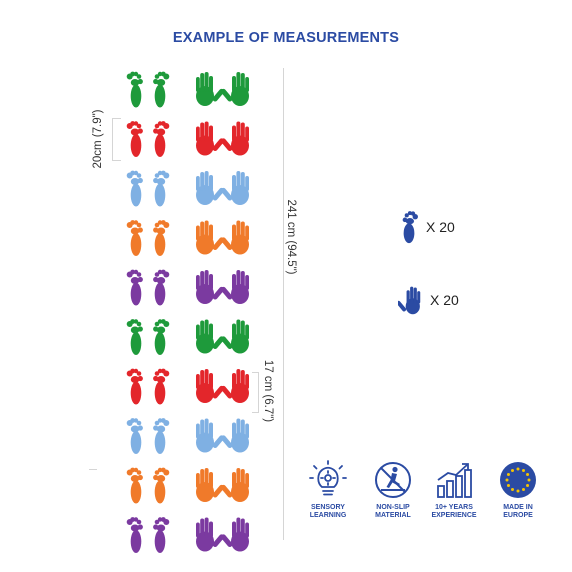  Describe the element at coordinates (393, 480) in the screenshot. I see `non-slip-icon` at that location.